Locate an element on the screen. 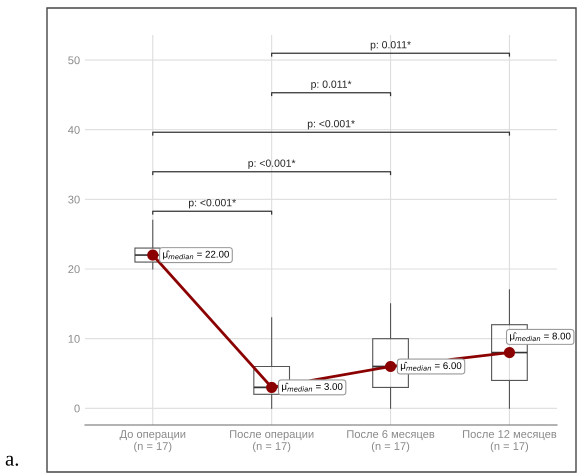 Image resolution: width=577 pixels, height=475 pixels. y-tick-label: 10 is located at coordinates (74, 338).